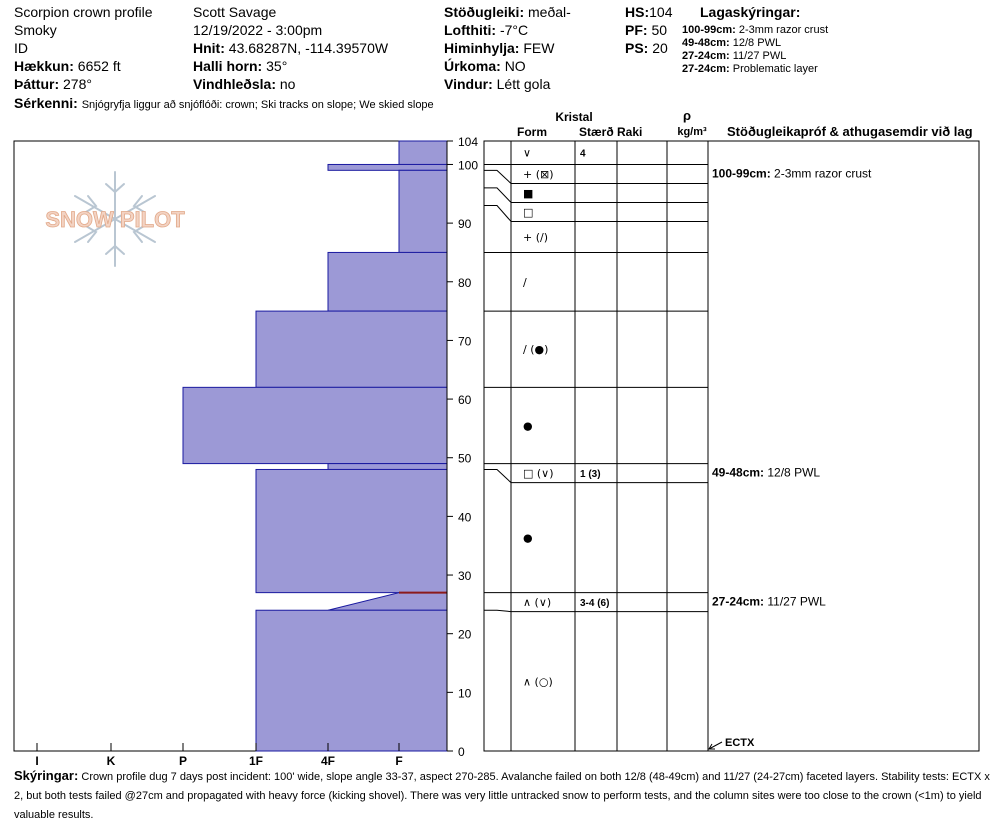  What do you see at coordinates (527, 153) in the screenshot?
I see `layer-grain-form: ∨` at bounding box center [527, 153].